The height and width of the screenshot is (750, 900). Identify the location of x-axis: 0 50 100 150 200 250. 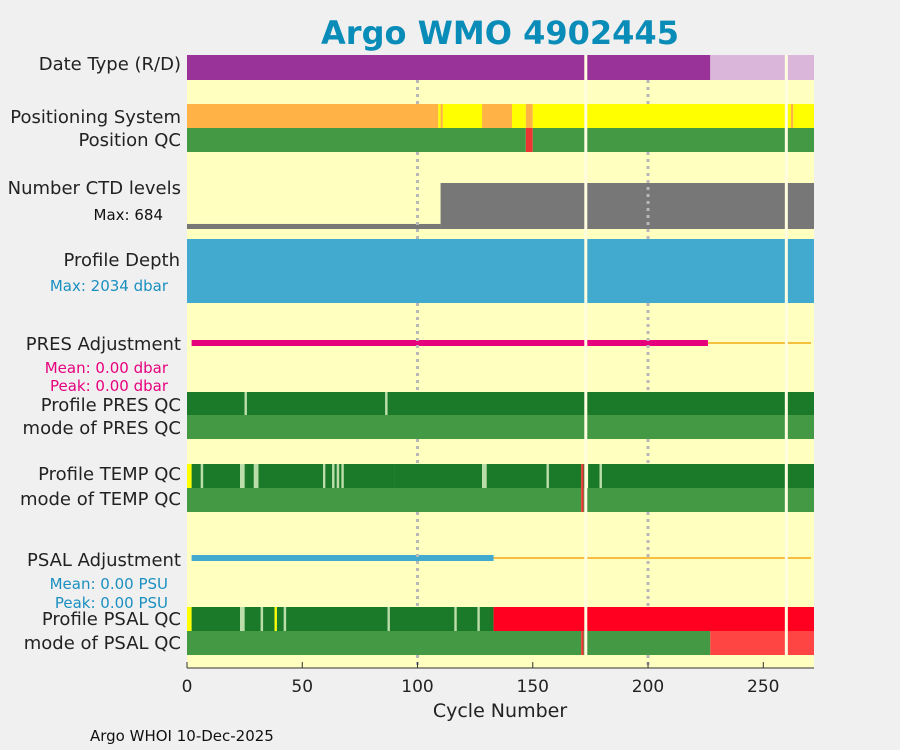
(498, 679).